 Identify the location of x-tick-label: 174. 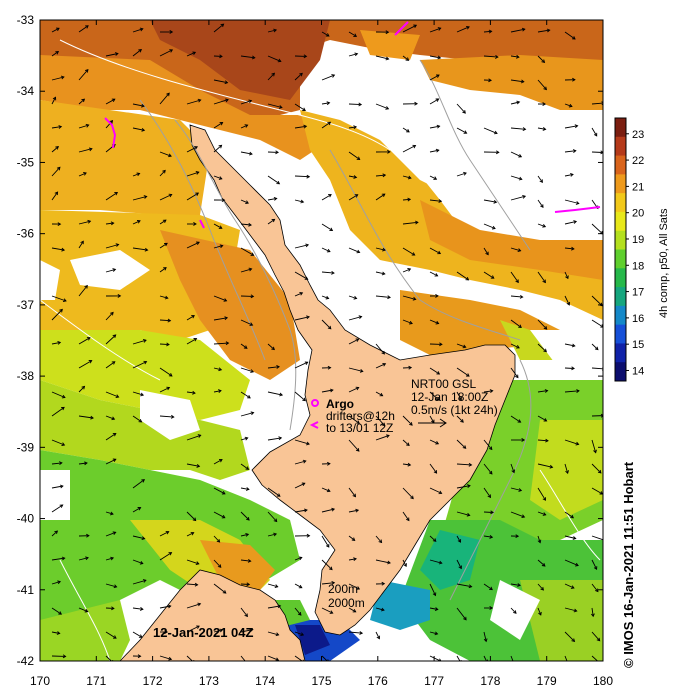
(265, 681).